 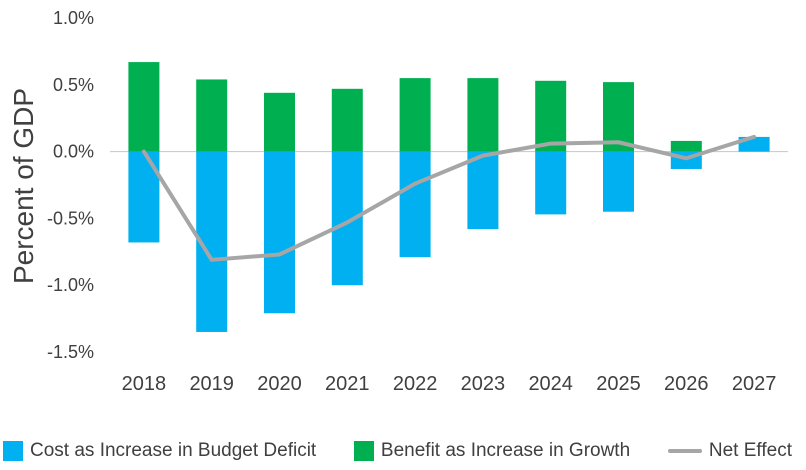 I want to click on cost-legend-label: Cost as Increase in Budget Deficit, so click(x=173, y=450).